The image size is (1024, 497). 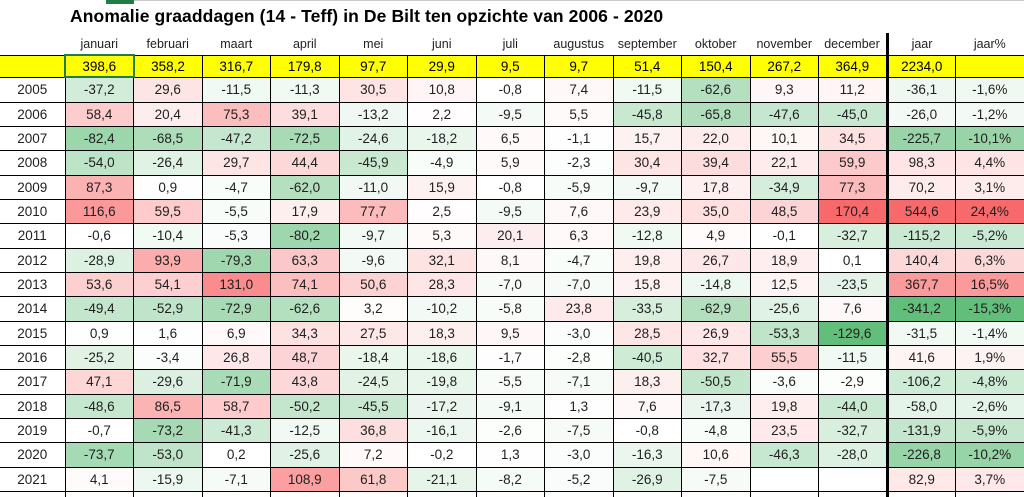 What do you see at coordinates (510, 163) in the screenshot?
I see `cell-2008-juli: 5,9` at bounding box center [510, 163].